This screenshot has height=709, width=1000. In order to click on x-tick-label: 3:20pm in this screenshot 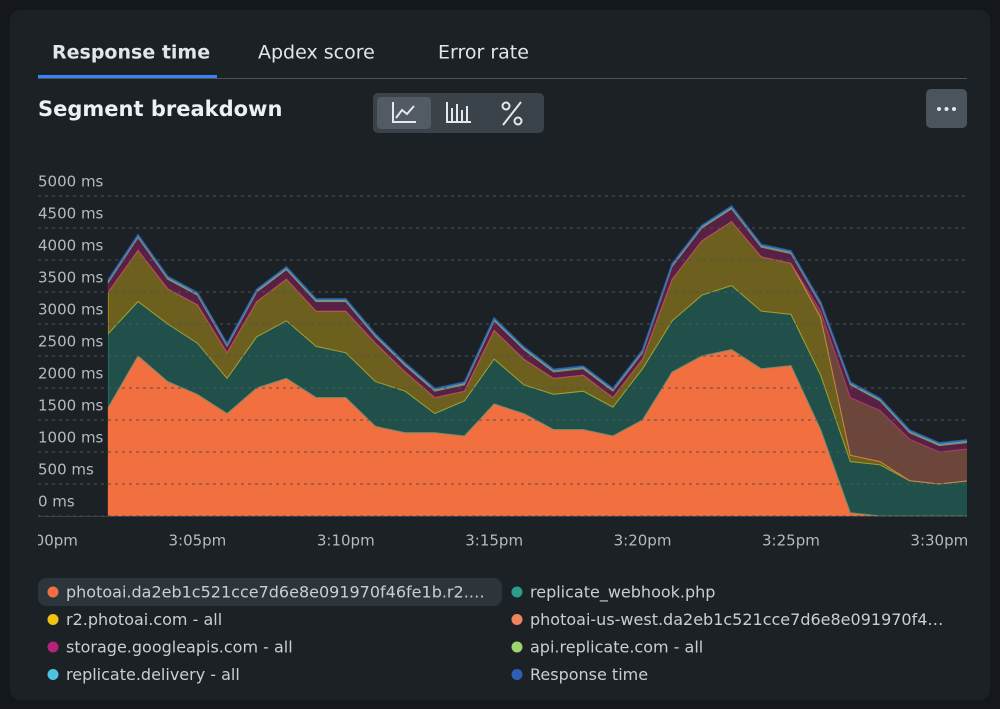, I will do `click(643, 541)`.